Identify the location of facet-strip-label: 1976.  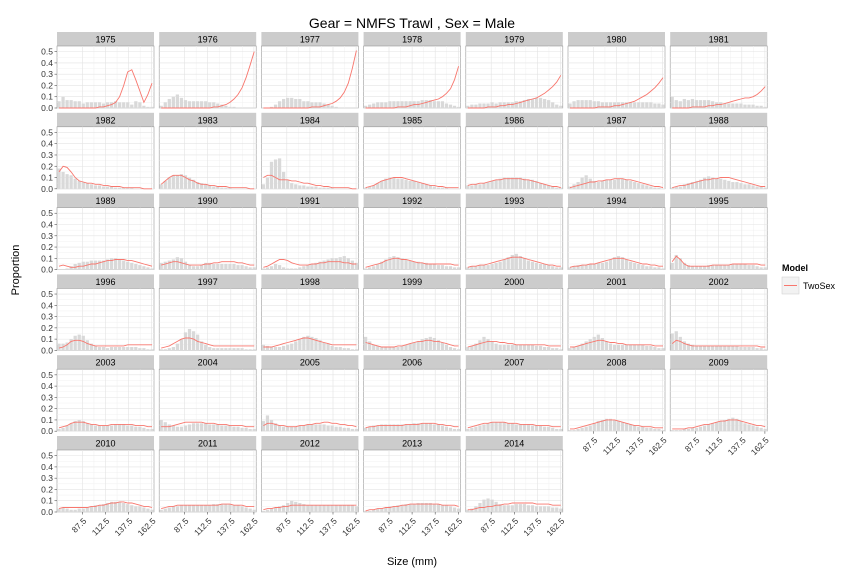
(208, 40).